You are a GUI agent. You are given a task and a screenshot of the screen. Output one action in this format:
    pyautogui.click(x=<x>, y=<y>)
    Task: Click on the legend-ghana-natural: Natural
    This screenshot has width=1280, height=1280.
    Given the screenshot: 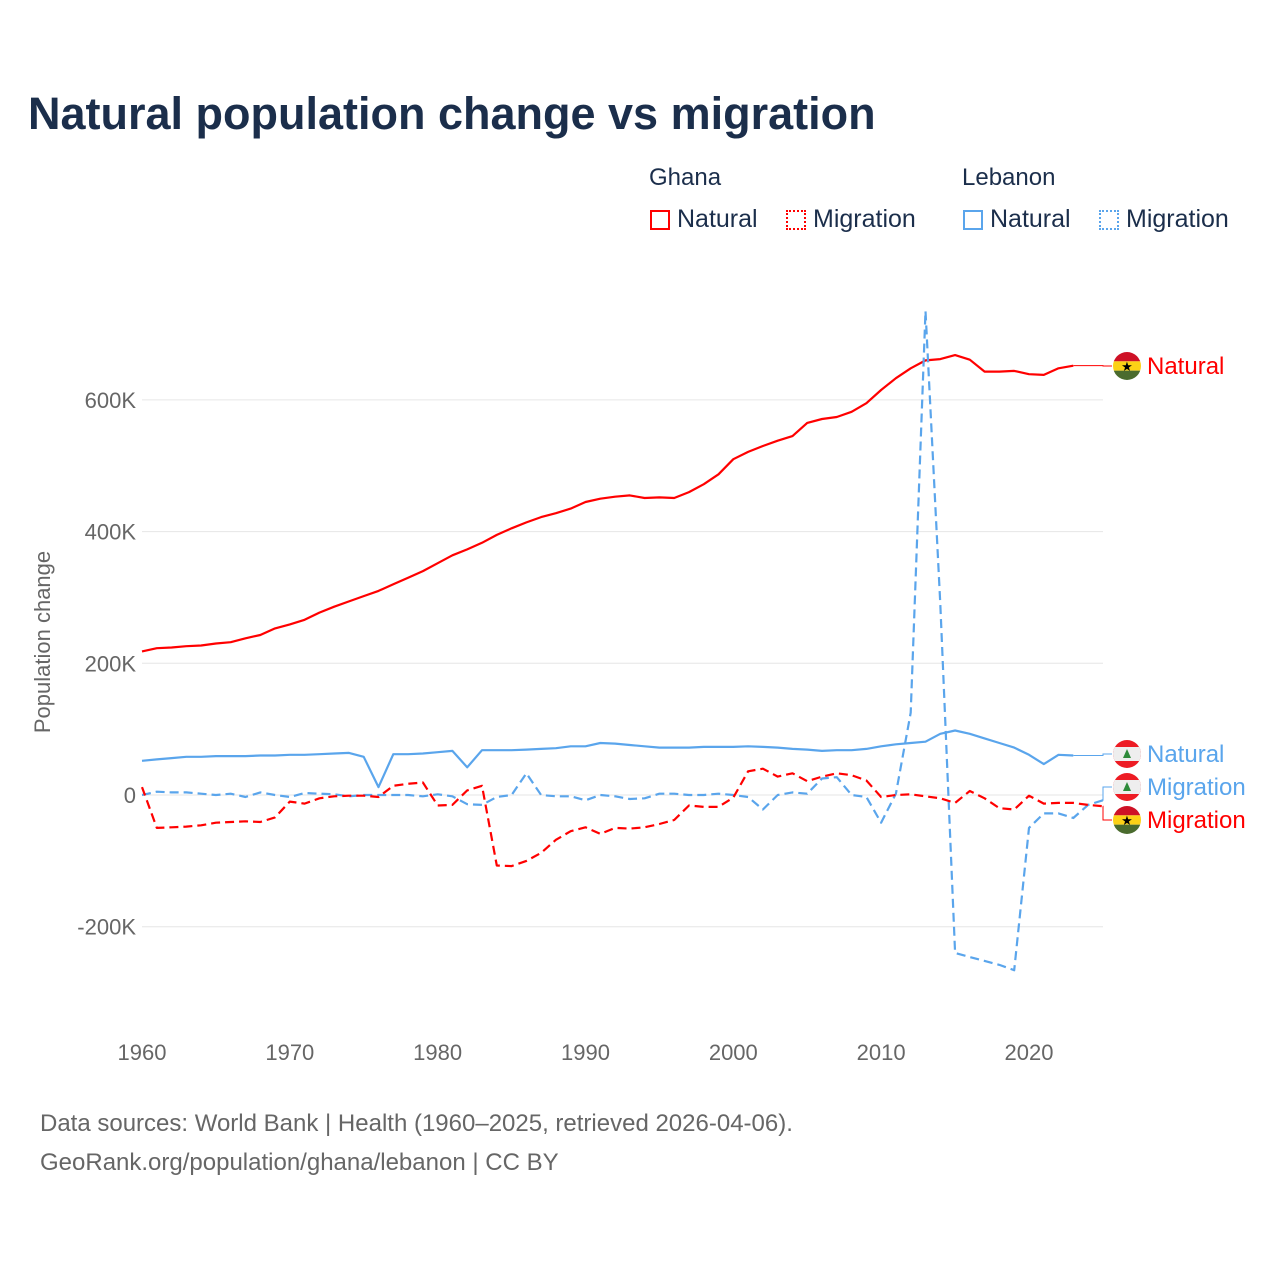 What is the action you would take?
    pyautogui.click(x=704, y=219)
    